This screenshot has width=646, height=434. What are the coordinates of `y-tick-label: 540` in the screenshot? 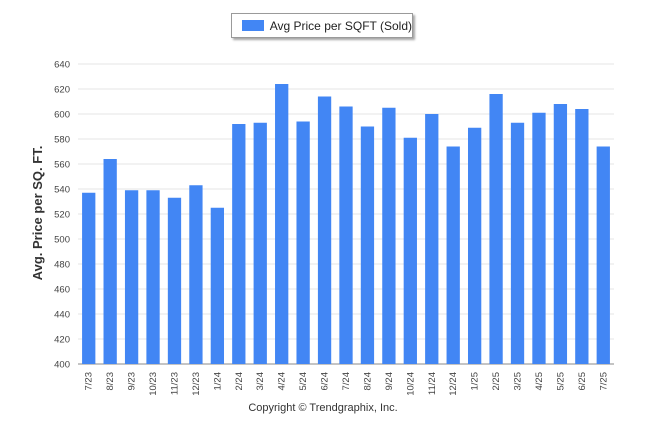 It's located at (62, 190).